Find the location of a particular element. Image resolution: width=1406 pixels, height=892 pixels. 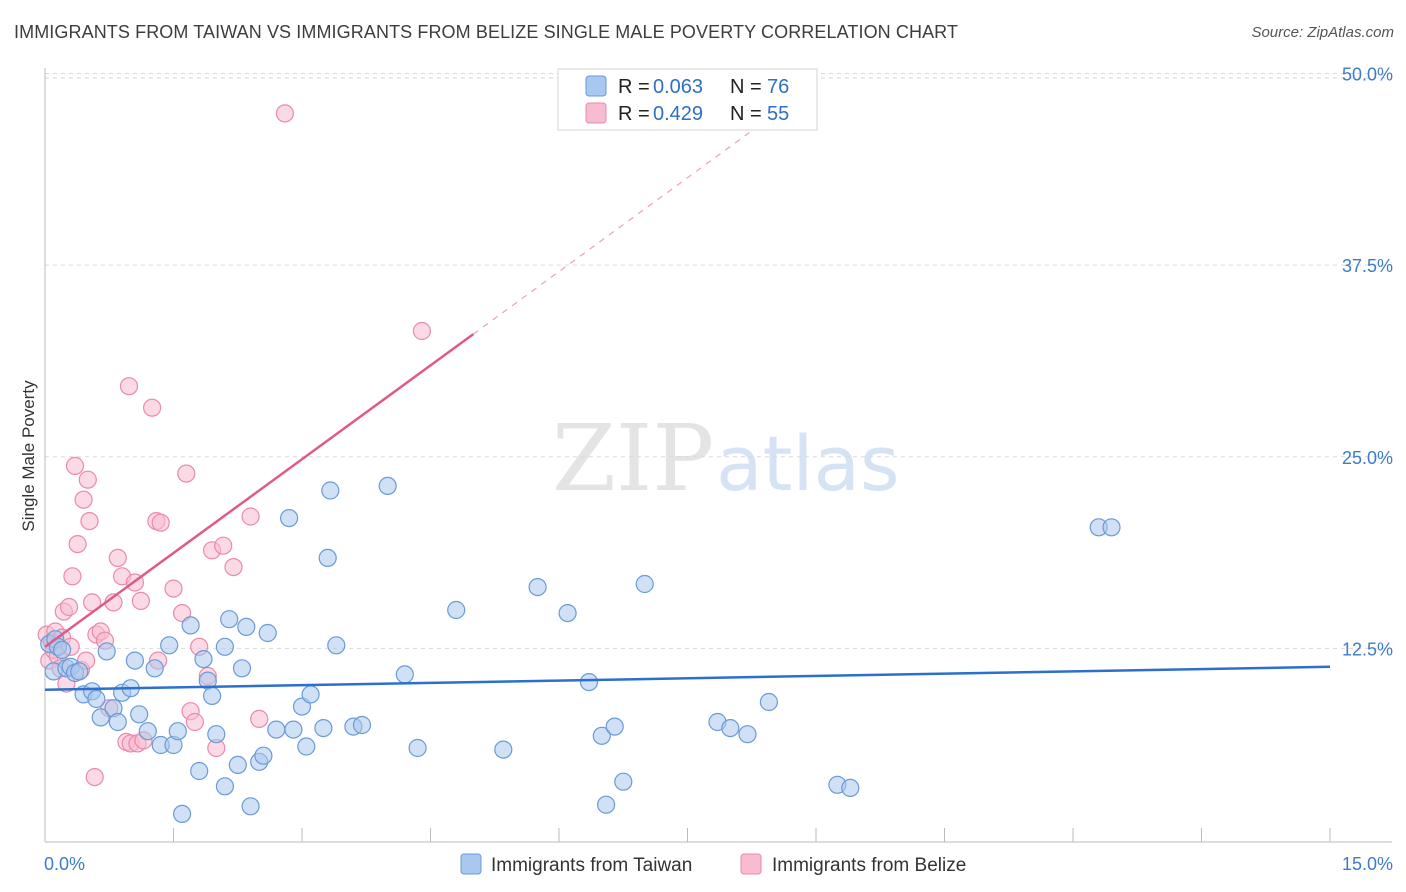

watermark-zip: ZIP is located at coordinates (633, 458).